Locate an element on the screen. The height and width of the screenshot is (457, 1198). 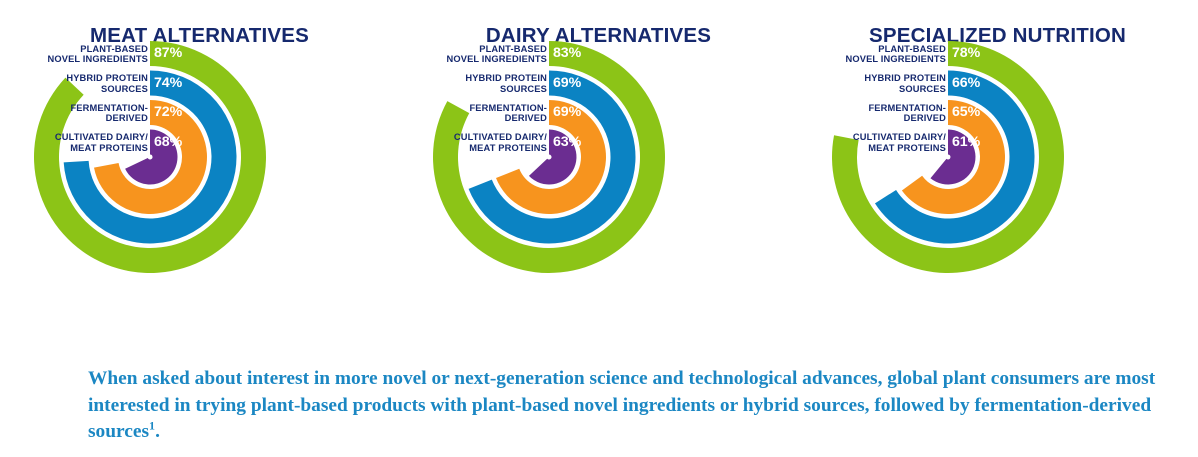
chart-title: SPECIALIZED NUTRITION is located at coordinates (997, 35).